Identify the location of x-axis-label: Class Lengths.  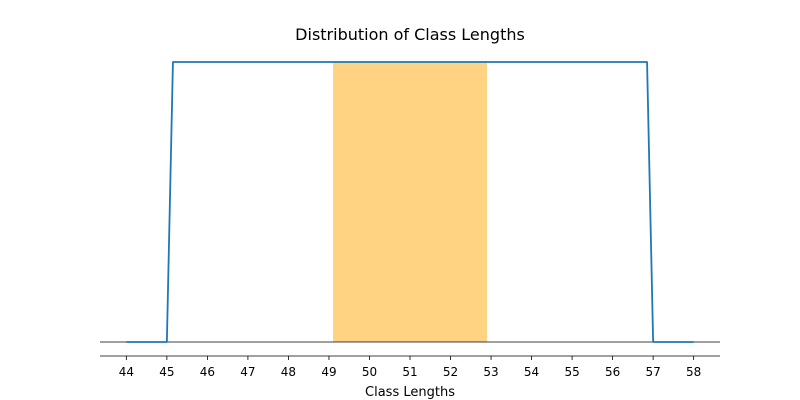
(410, 392).